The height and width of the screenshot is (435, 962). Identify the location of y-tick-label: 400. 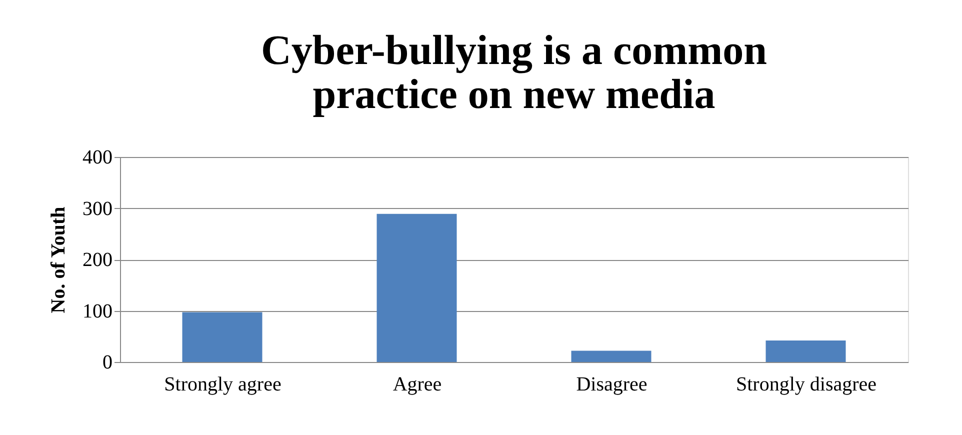
(97, 157).